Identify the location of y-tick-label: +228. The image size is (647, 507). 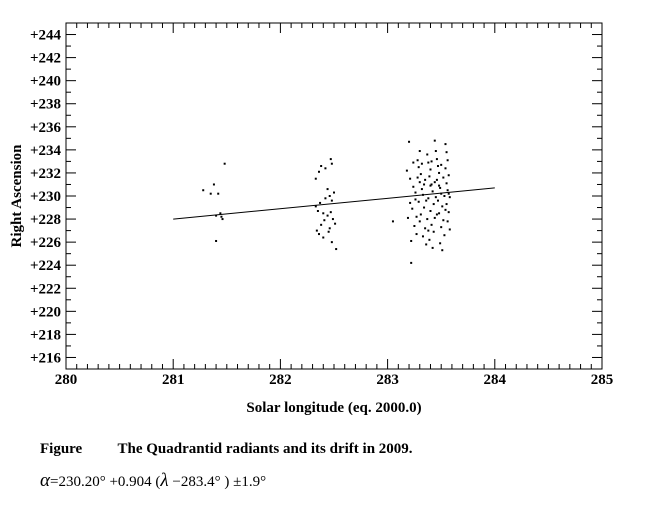
(45, 220).